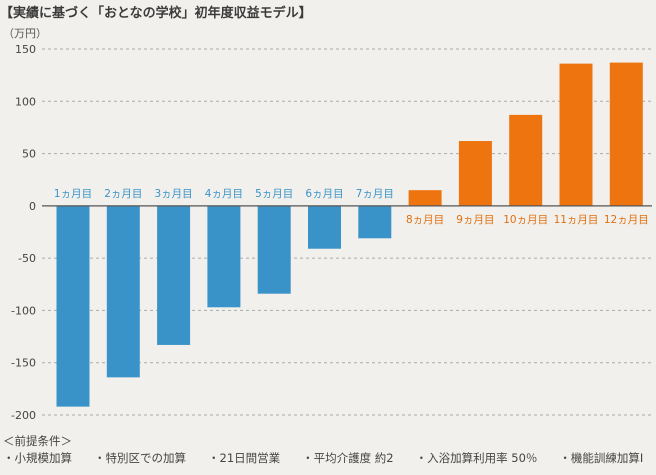 The height and width of the screenshot is (475, 656). Describe the element at coordinates (140, 458) in the screenshot. I see `condition-item: ・特別区での加算` at that location.